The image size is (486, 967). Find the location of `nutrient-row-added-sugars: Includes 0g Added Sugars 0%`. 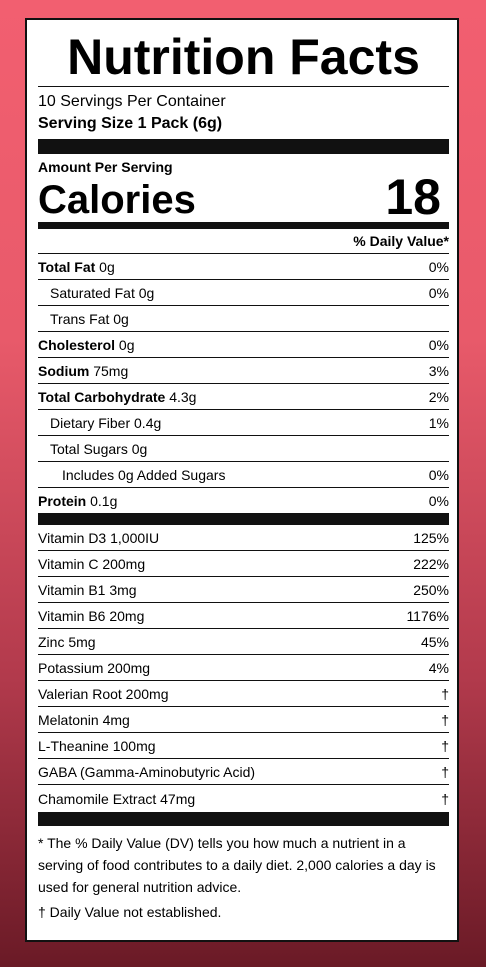

nutrient-row-added-sugars: Includes 0g Added Sugars 0% is located at coordinates (243, 475).